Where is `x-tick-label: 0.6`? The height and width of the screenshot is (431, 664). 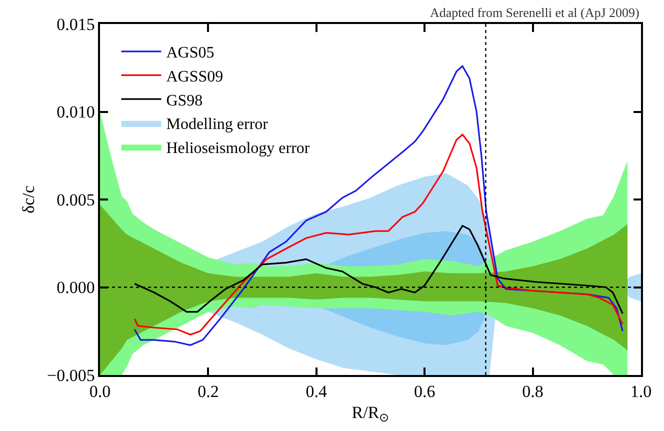 x-tick-label: 0.6 is located at coordinates (425, 392).